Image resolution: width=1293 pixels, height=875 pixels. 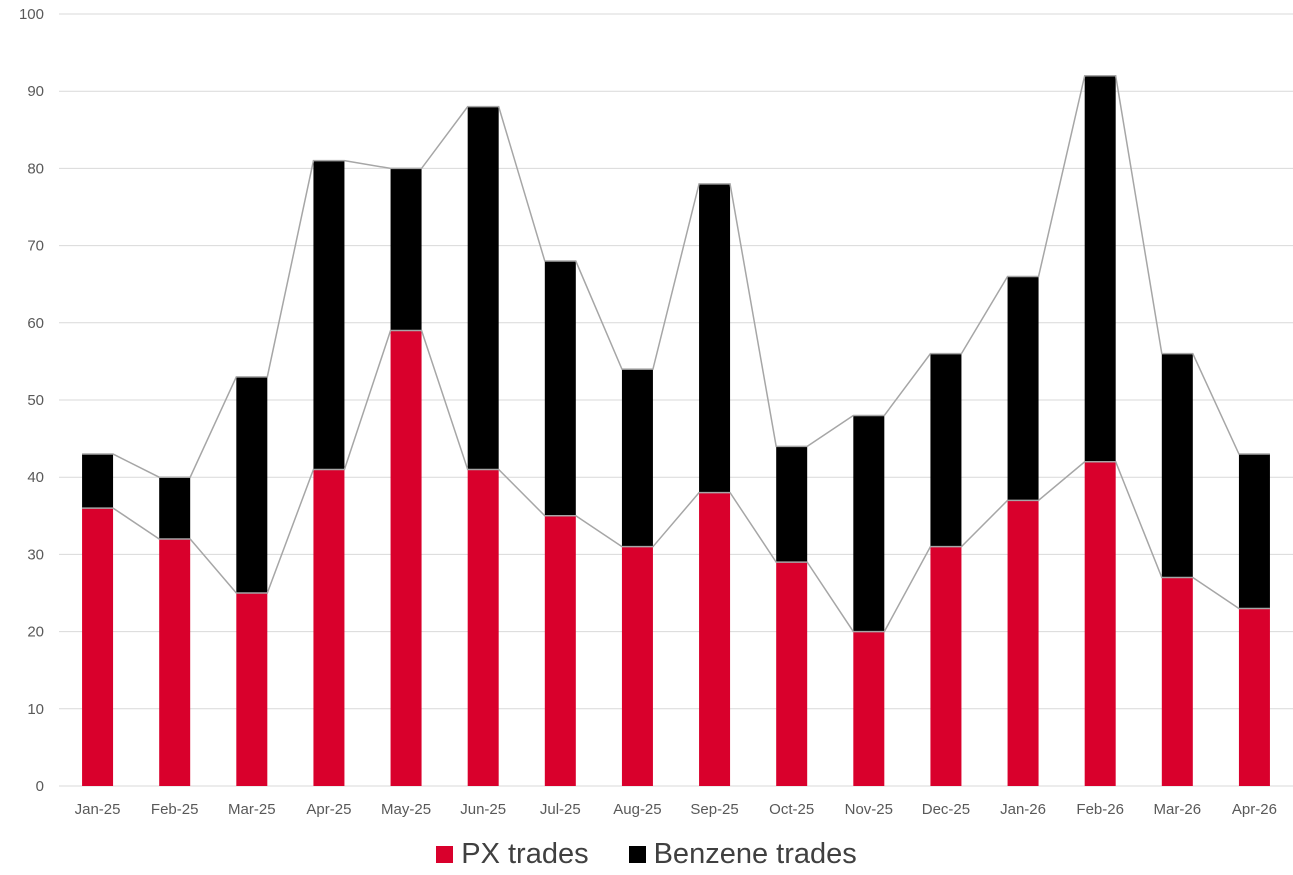 What do you see at coordinates (328, 809) in the screenshot?
I see `x-tick-label: Apr-25` at bounding box center [328, 809].